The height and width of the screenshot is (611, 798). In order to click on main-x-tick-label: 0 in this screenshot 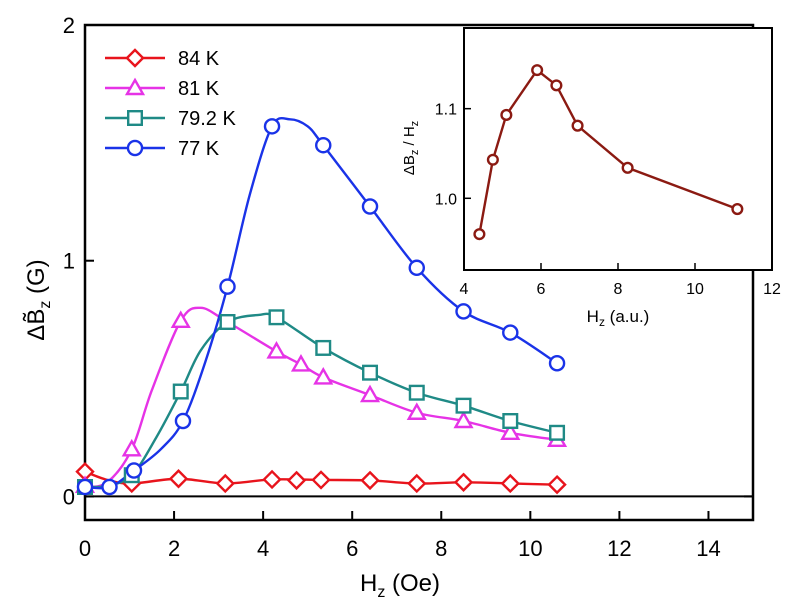, I will do `click(85, 548)`.